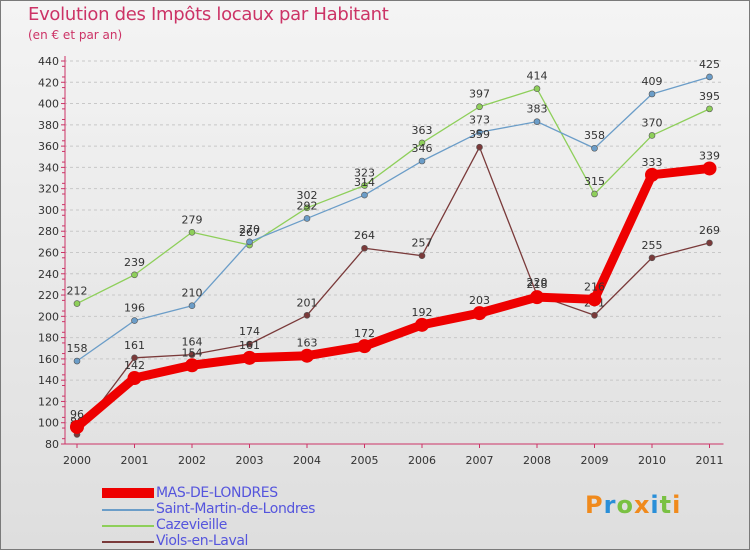  What do you see at coordinates (537, 109) in the screenshot?
I see `data-label-saint-martin-de-londres: 383` at bounding box center [537, 109].